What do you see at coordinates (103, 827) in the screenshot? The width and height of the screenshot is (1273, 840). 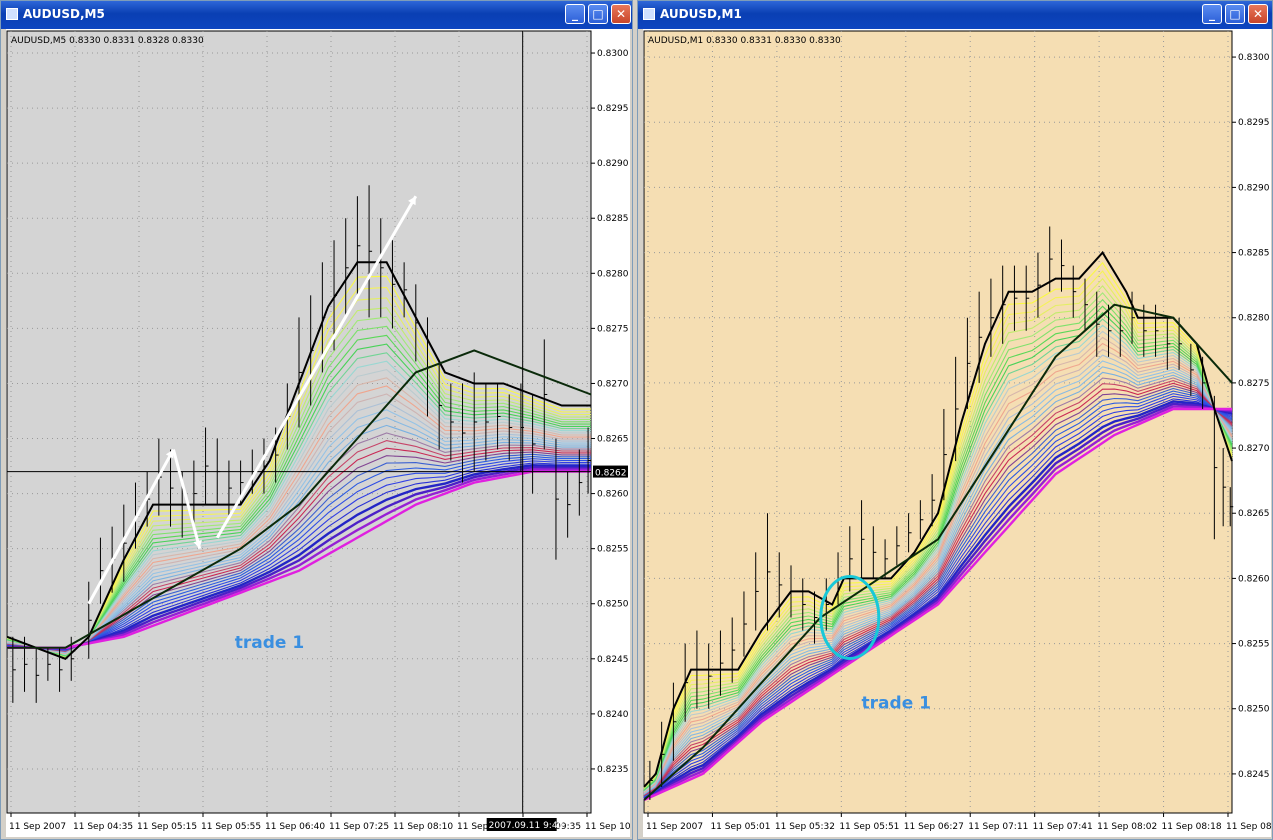 I see `x-tick-label: 11 Sep 04:35` at bounding box center [103, 827].